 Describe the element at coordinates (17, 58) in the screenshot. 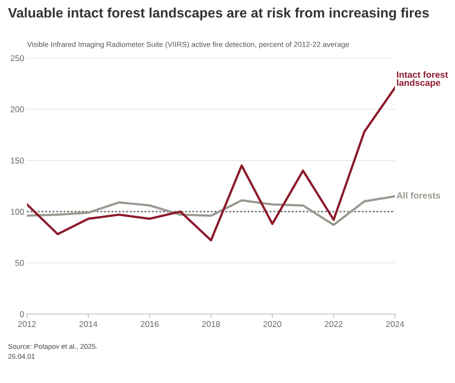

I see `y-tick-label: 250` at that location.